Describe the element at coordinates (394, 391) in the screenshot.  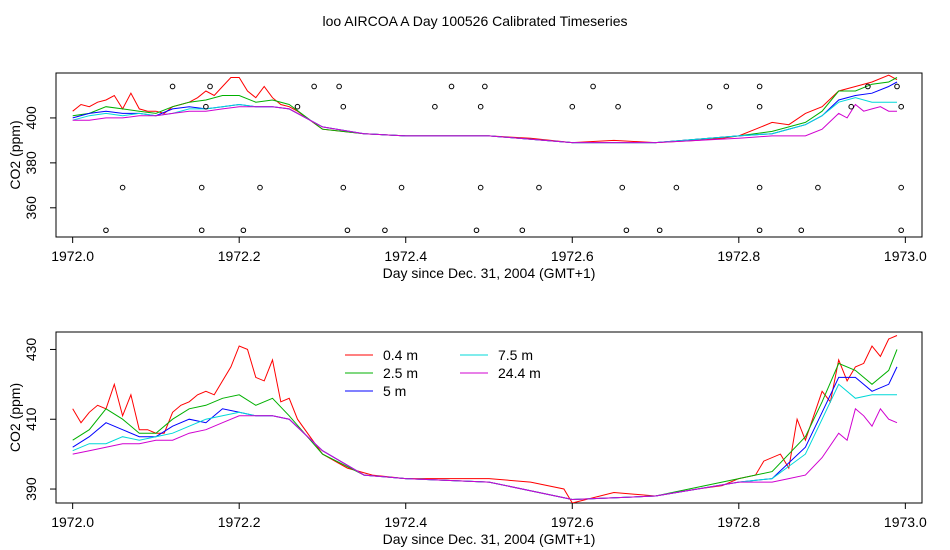
I see `legend-label: 5 m` at that location.